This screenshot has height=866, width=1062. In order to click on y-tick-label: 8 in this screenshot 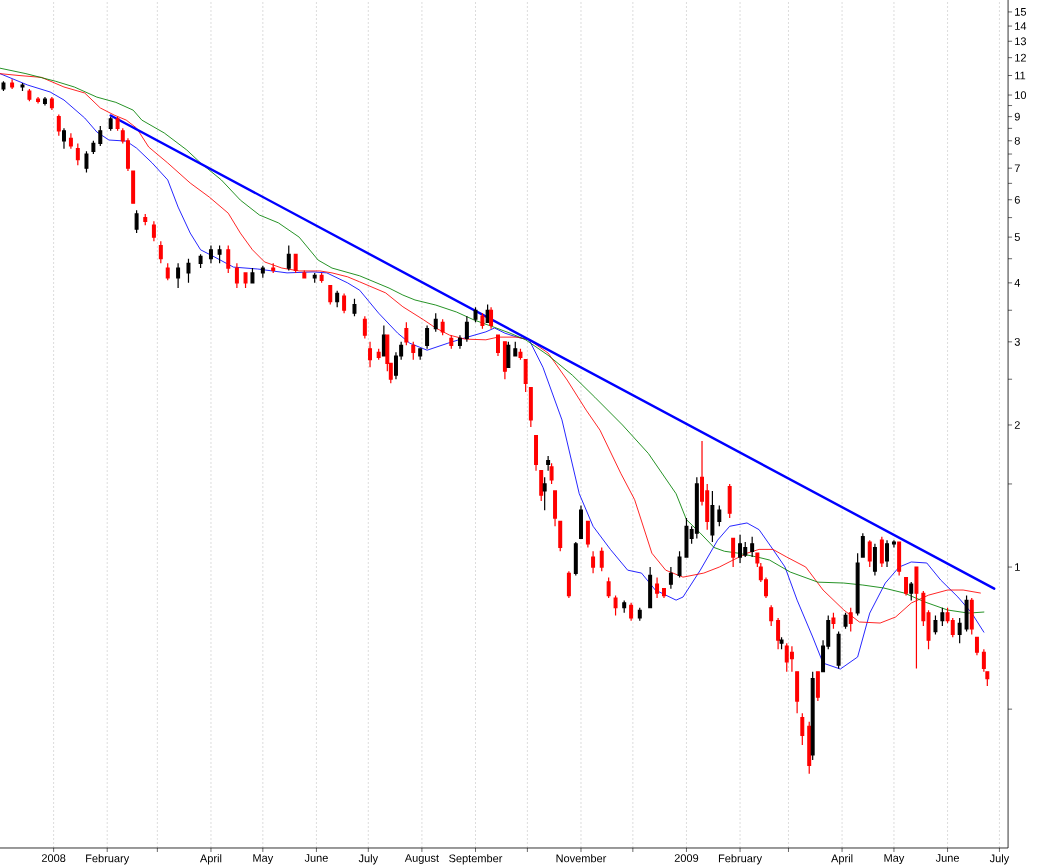, I will do `click(1017, 140)`.